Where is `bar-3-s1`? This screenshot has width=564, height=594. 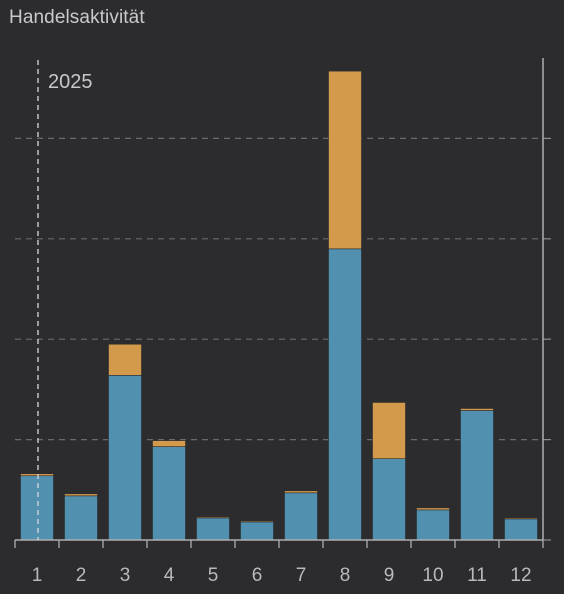 bar-3-s1 is located at coordinates (125, 458).